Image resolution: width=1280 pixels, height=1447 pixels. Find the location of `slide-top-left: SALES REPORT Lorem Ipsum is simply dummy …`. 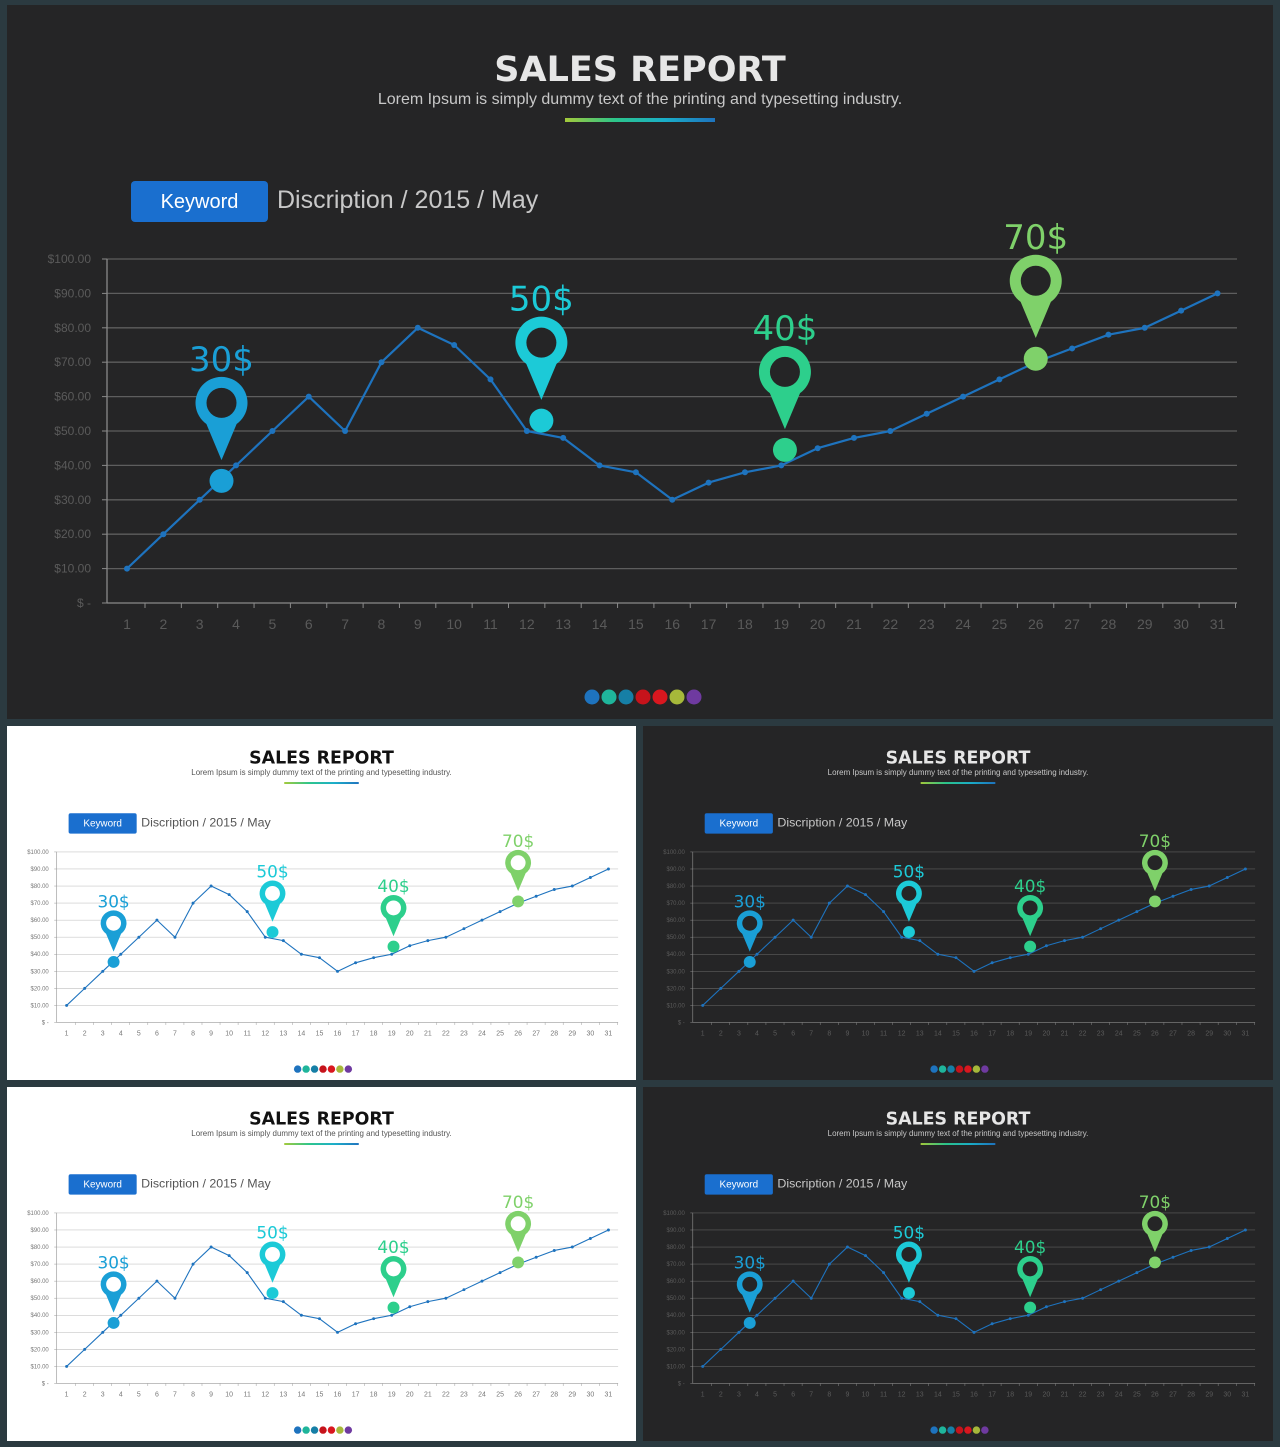

slide-top-left: SALES REPORT Lorem Ipsum is simply dummy … is located at coordinates (321, 903).